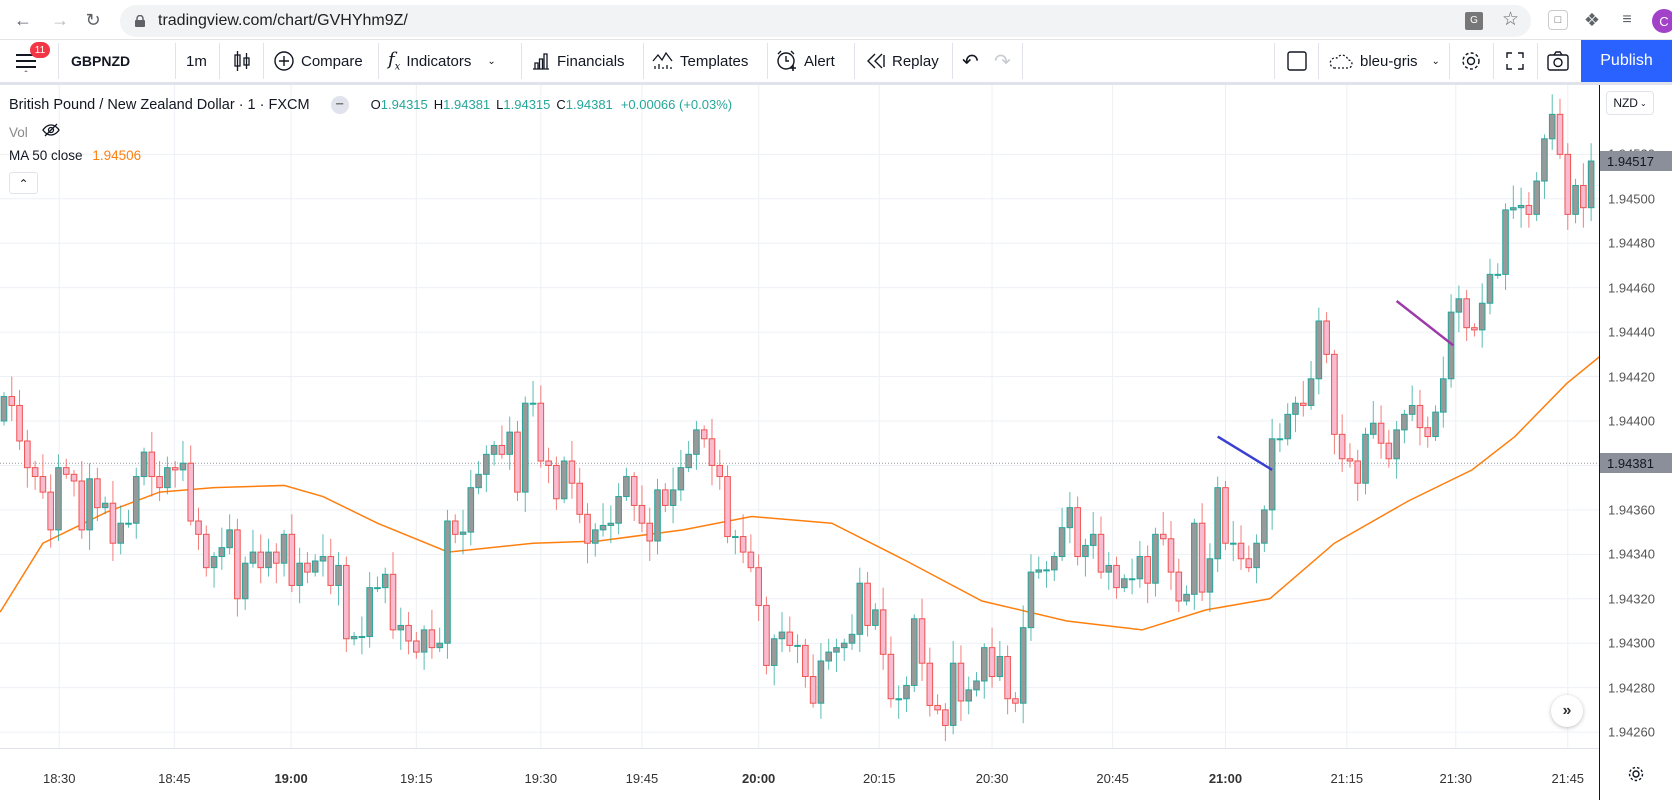 The width and height of the screenshot is (1672, 800). Describe the element at coordinates (101, 61) in the screenshot. I see `symbol-search-button: GBPNZD` at that location.